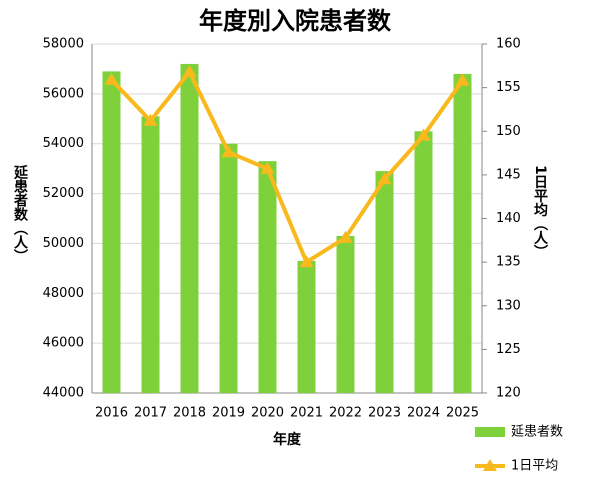 Image resolution: width=589 pixels, height=480 pixels. Describe the element at coordinates (20, 213) in the screenshot. I see `y-axis-label: 延患者数（人）` at that location.